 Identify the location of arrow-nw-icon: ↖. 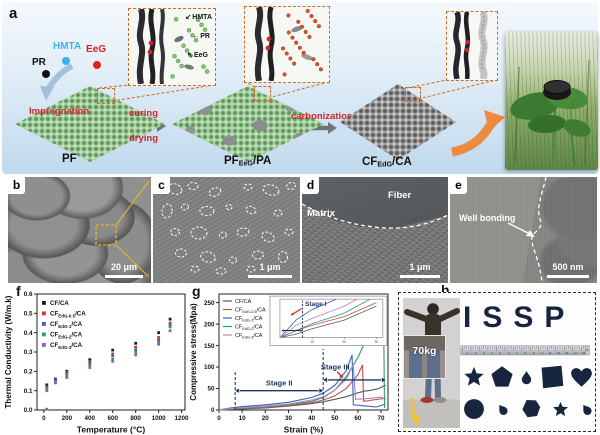
(190, 55).